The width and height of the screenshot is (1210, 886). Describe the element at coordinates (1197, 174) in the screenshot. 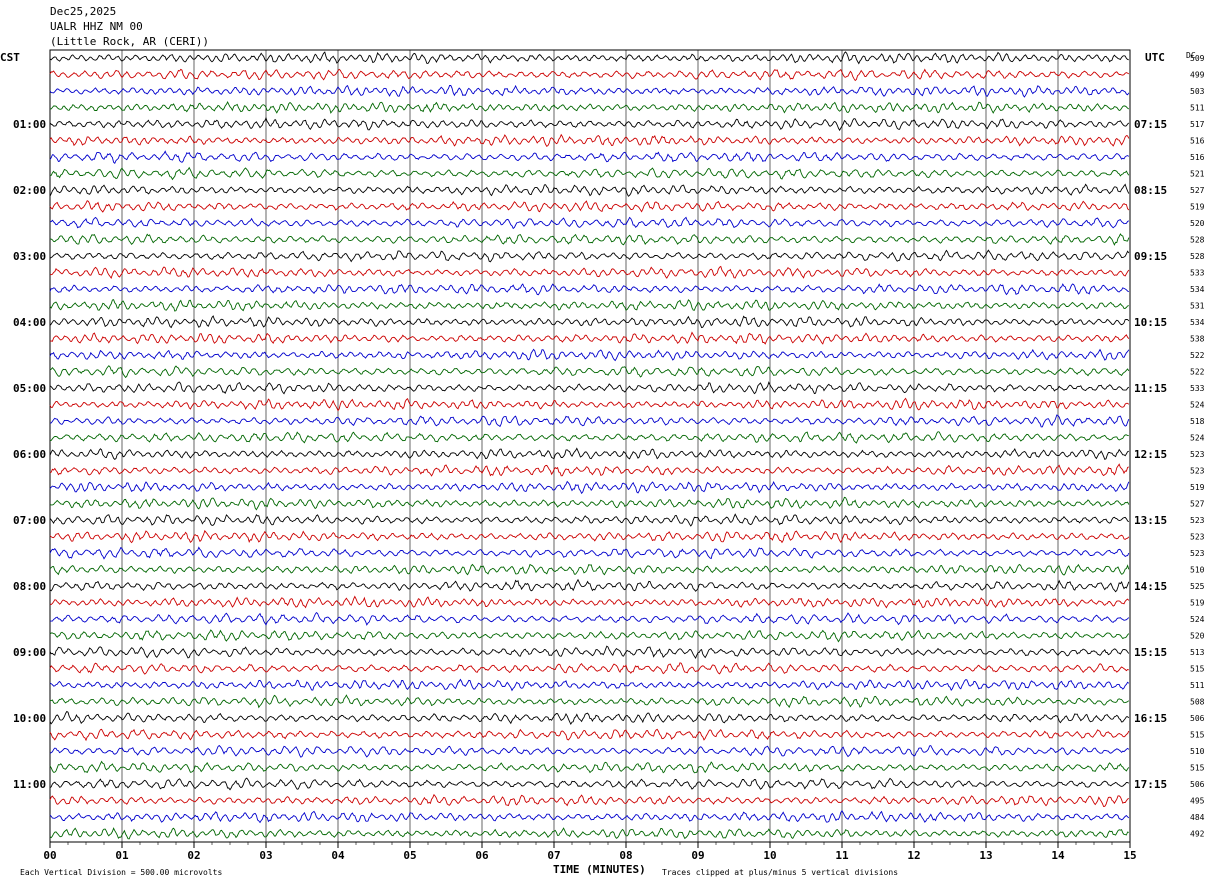

I see `dc-offset-value: 521` at that location.